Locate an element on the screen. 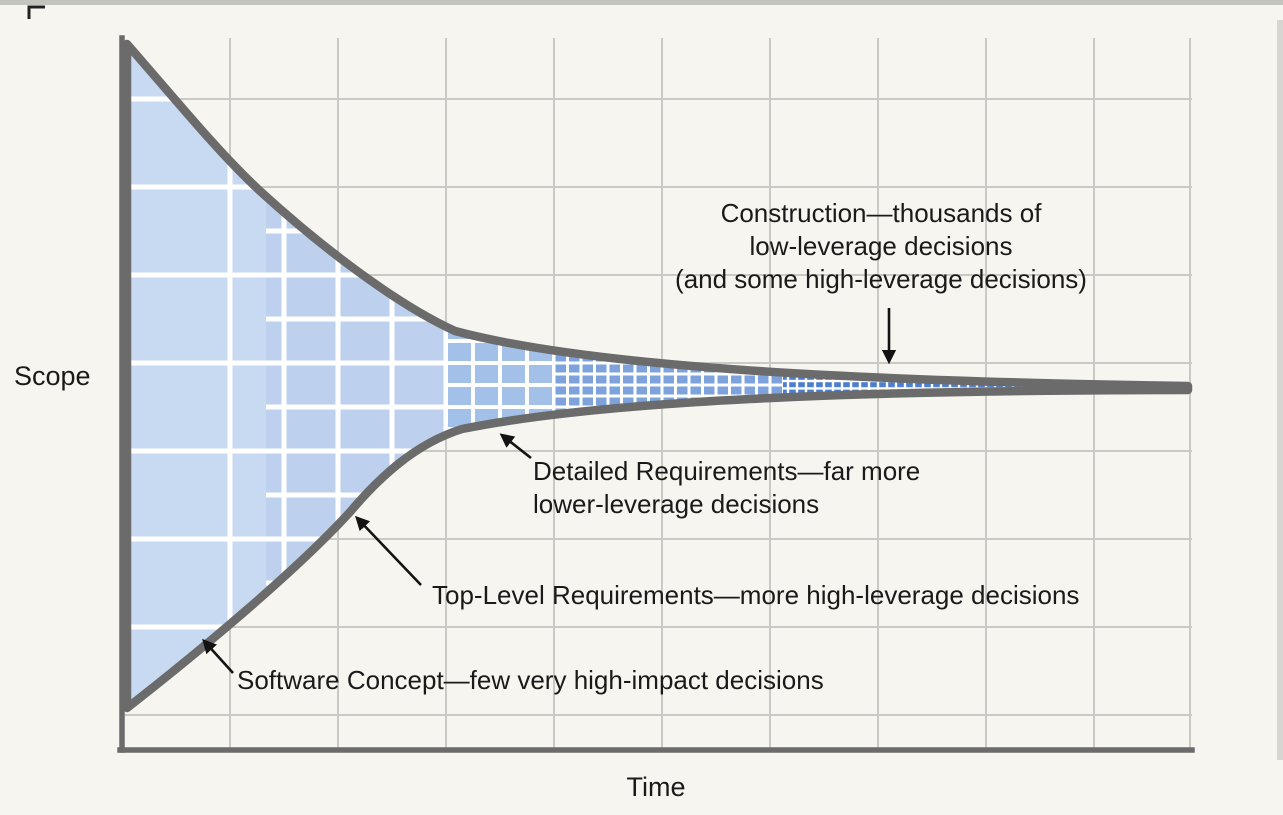 The image size is (1283, 815). scan-edge-top is located at coordinates (641, 2).